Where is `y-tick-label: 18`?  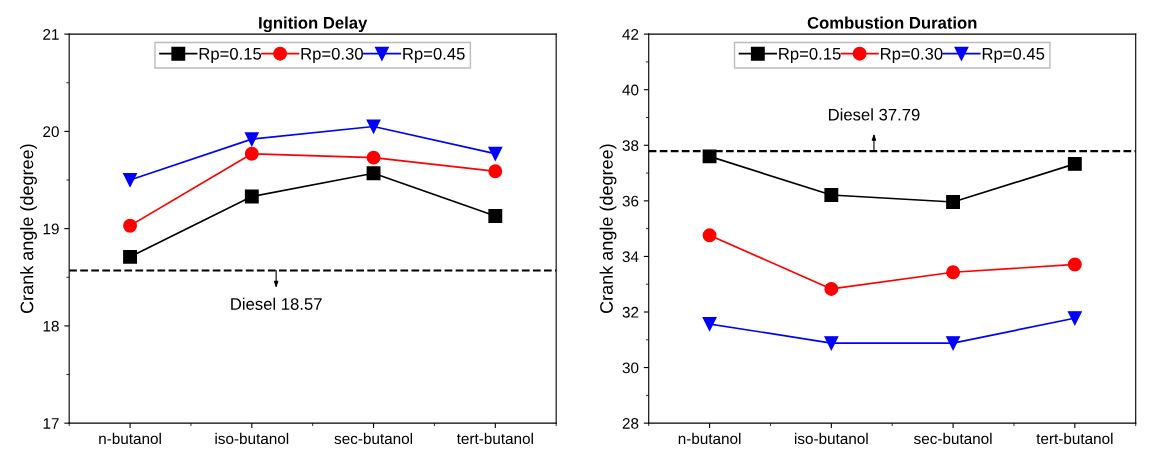 y-tick-label: 18 is located at coordinates (51, 326).